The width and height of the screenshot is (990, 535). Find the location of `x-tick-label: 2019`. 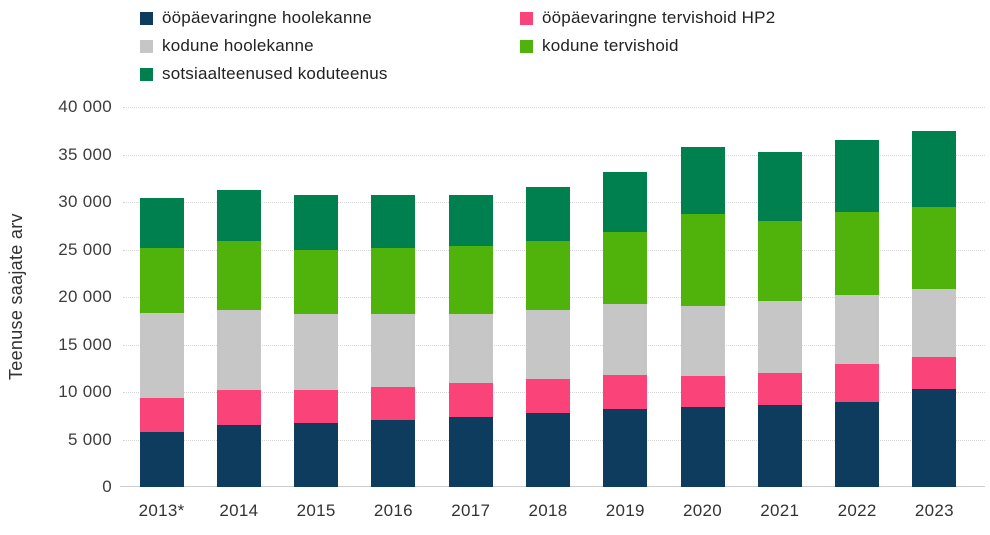

x-tick-label: 2019 is located at coordinates (625, 510).